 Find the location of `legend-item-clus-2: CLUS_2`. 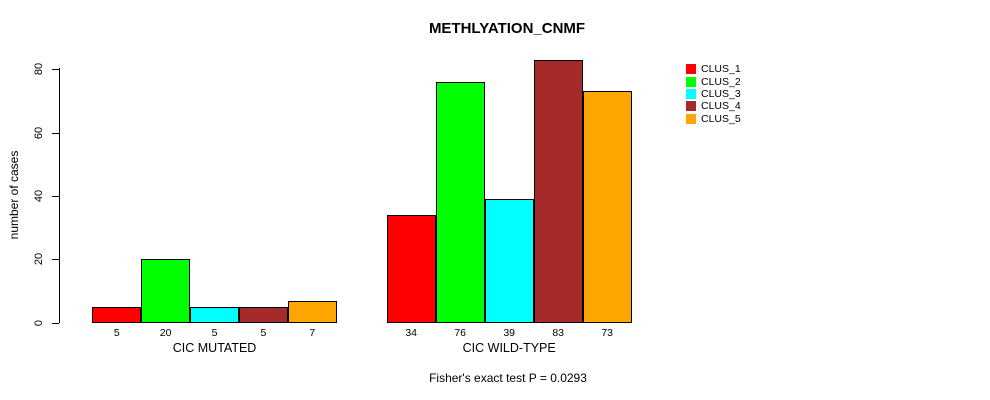

legend-item-clus-2: CLUS_2 is located at coordinates (713, 81).